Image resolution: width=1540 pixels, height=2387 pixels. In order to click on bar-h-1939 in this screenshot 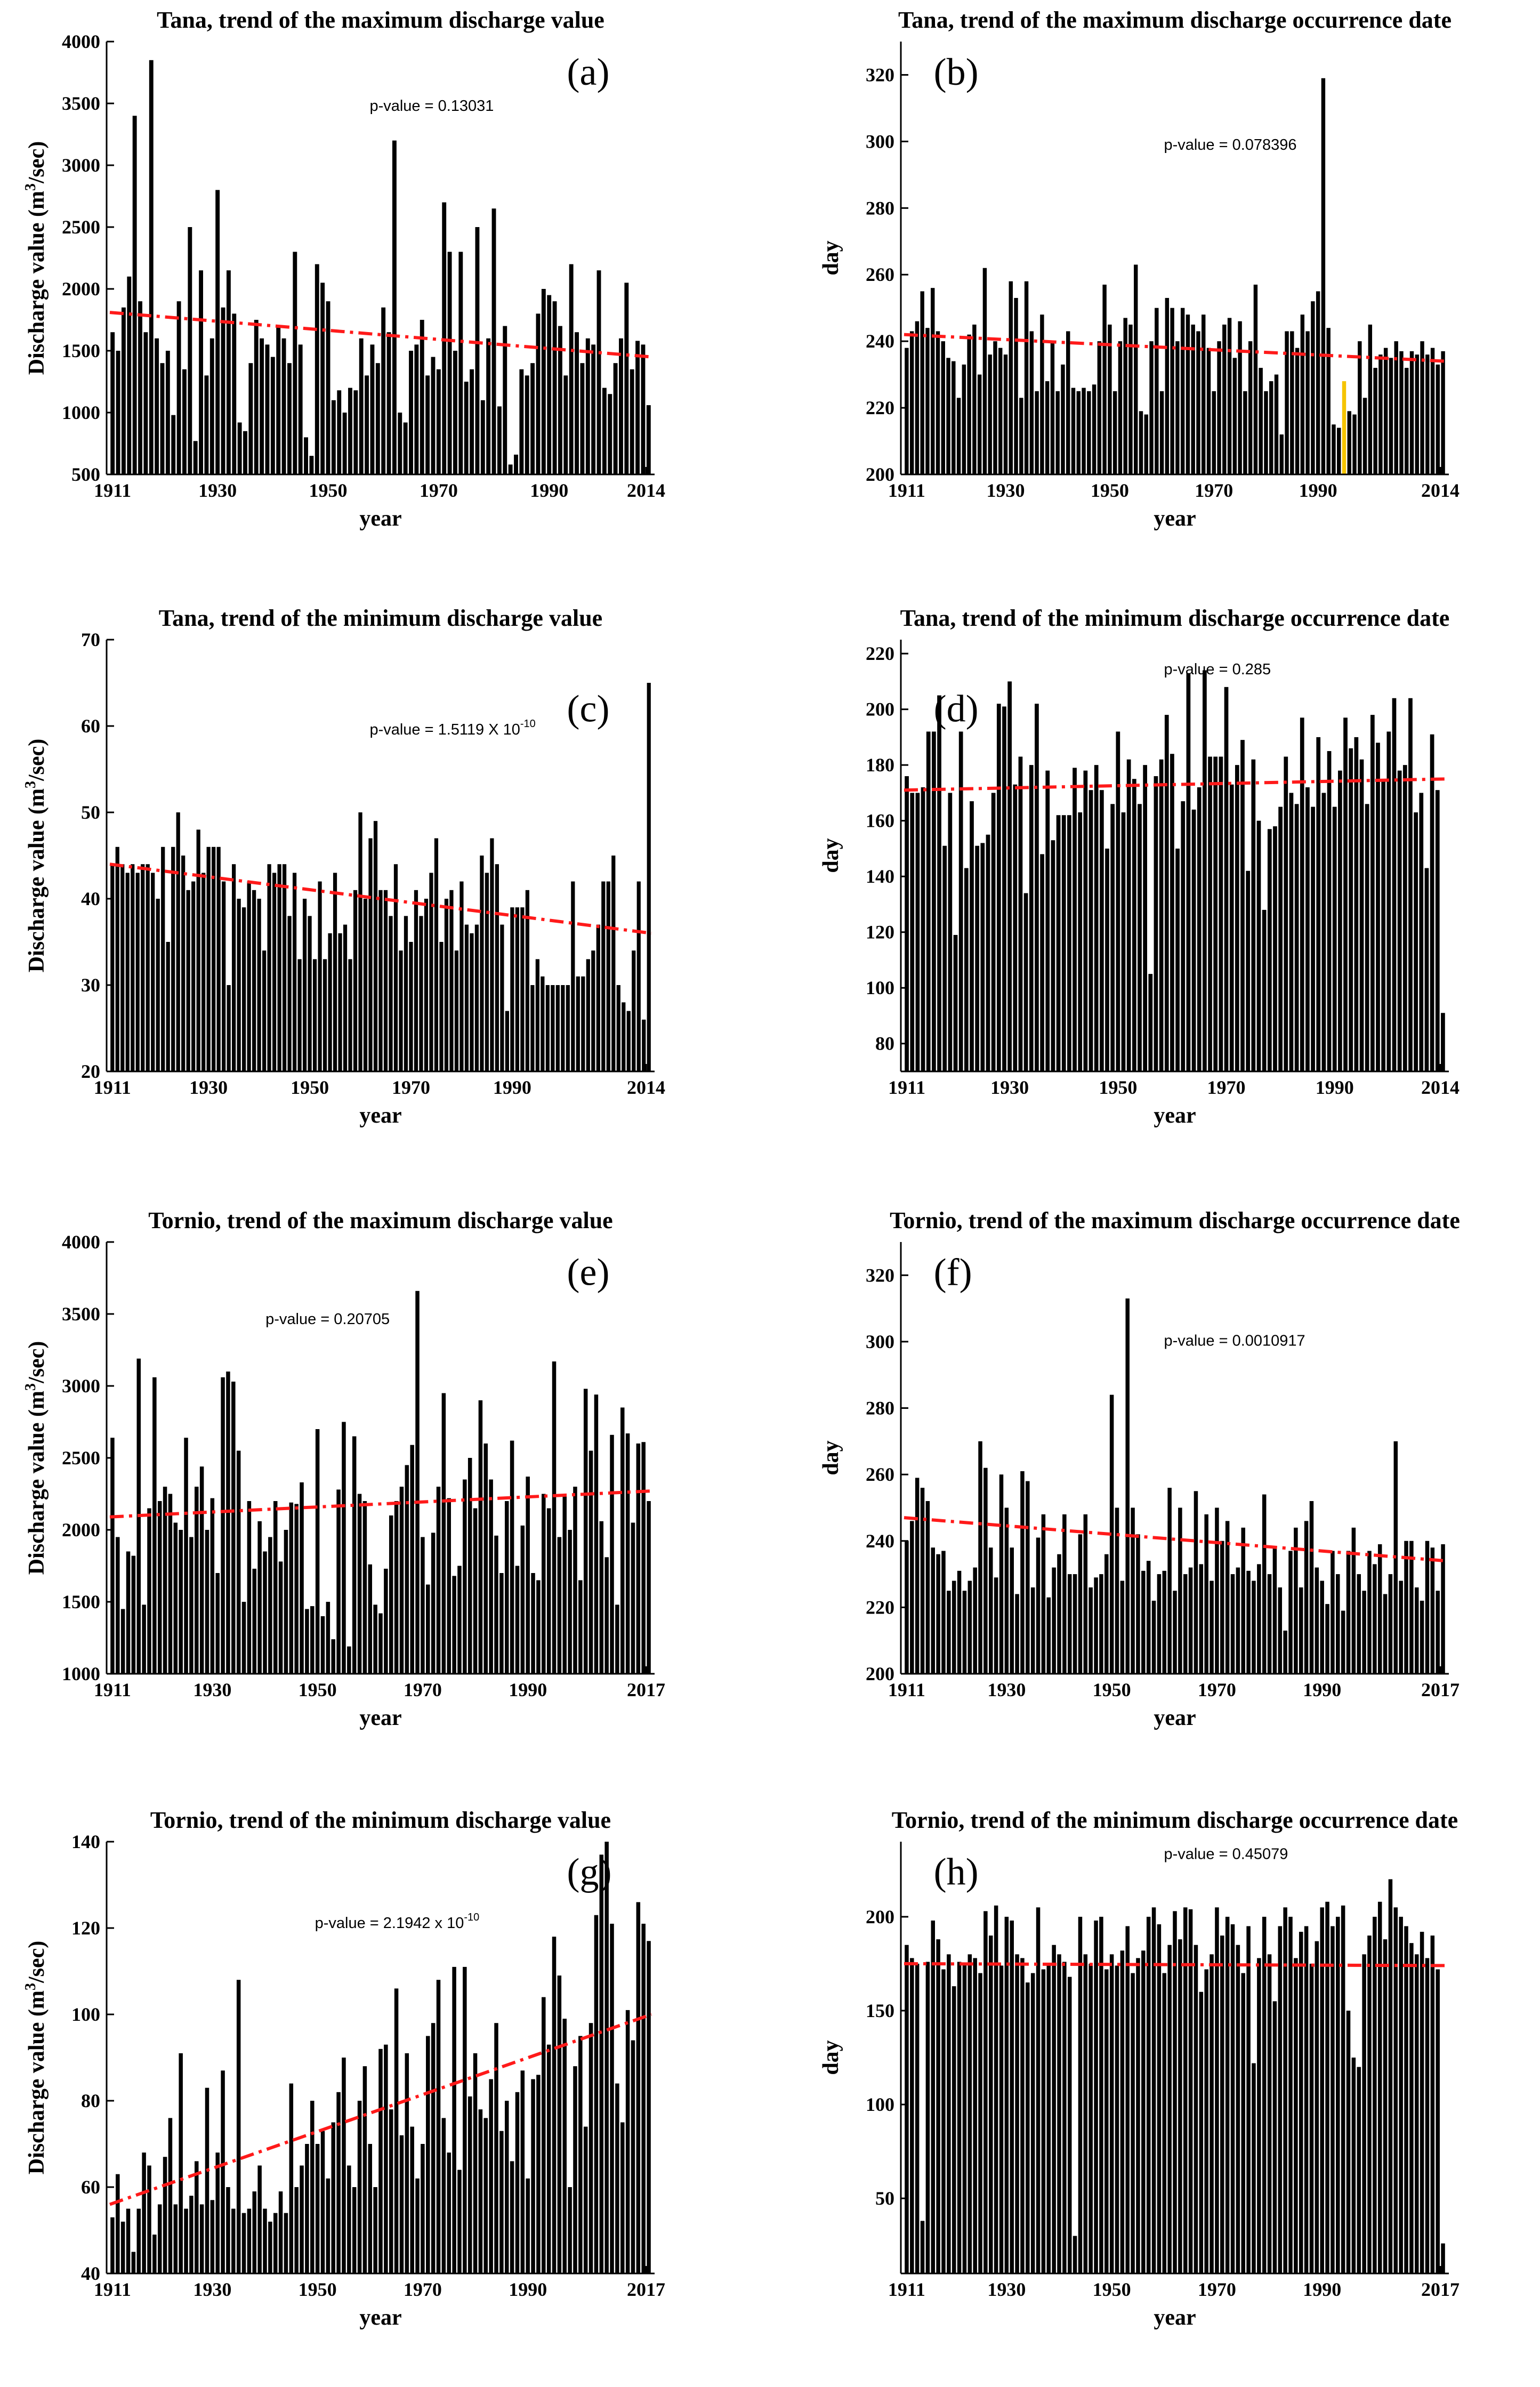, I will do `click(1054, 2109)`.